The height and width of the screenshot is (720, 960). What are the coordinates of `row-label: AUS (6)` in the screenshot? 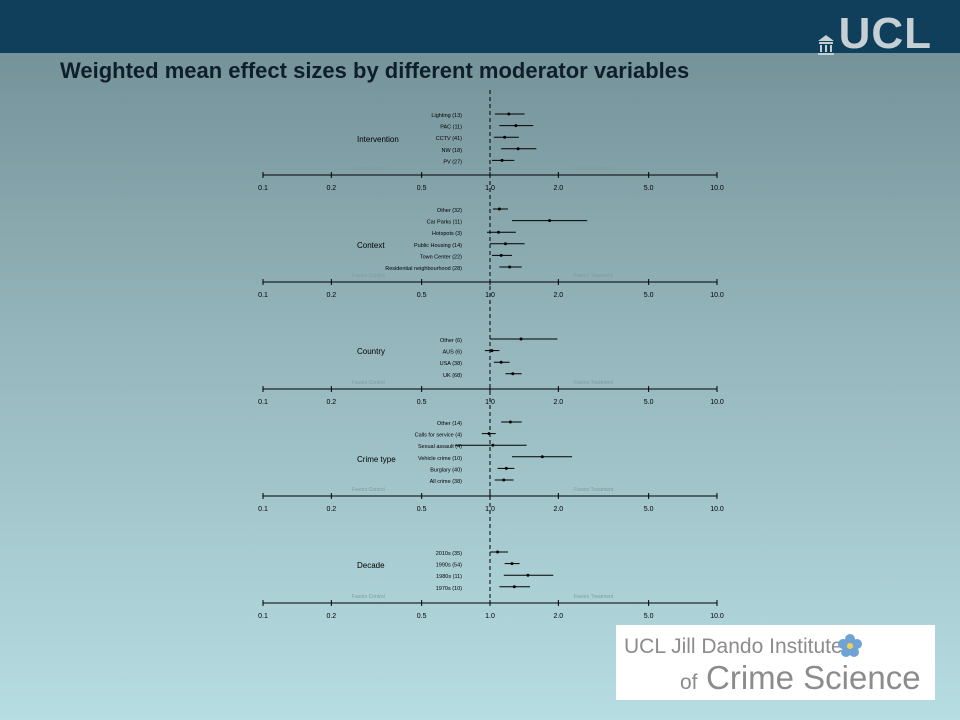 It's located at (452, 353).